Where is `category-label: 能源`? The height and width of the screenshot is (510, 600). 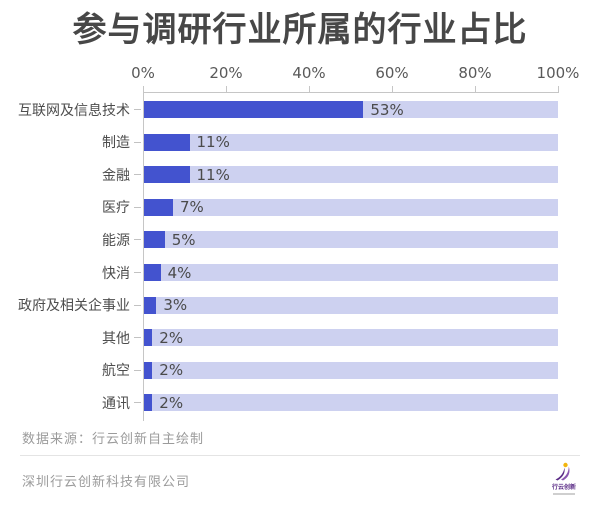 category-label: 能源 is located at coordinates (116, 240).